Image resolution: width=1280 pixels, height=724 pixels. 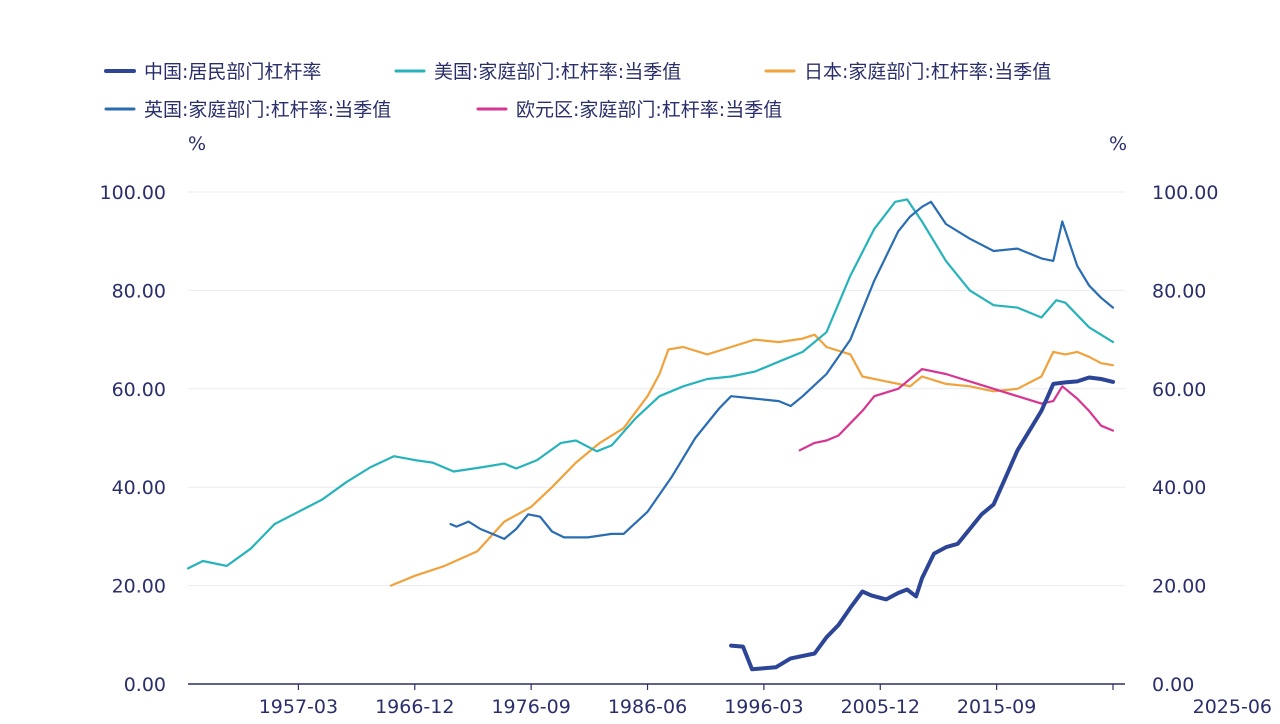 What do you see at coordinates (763, 707) in the screenshot?
I see `x-tick-label: 1996-03` at bounding box center [763, 707].